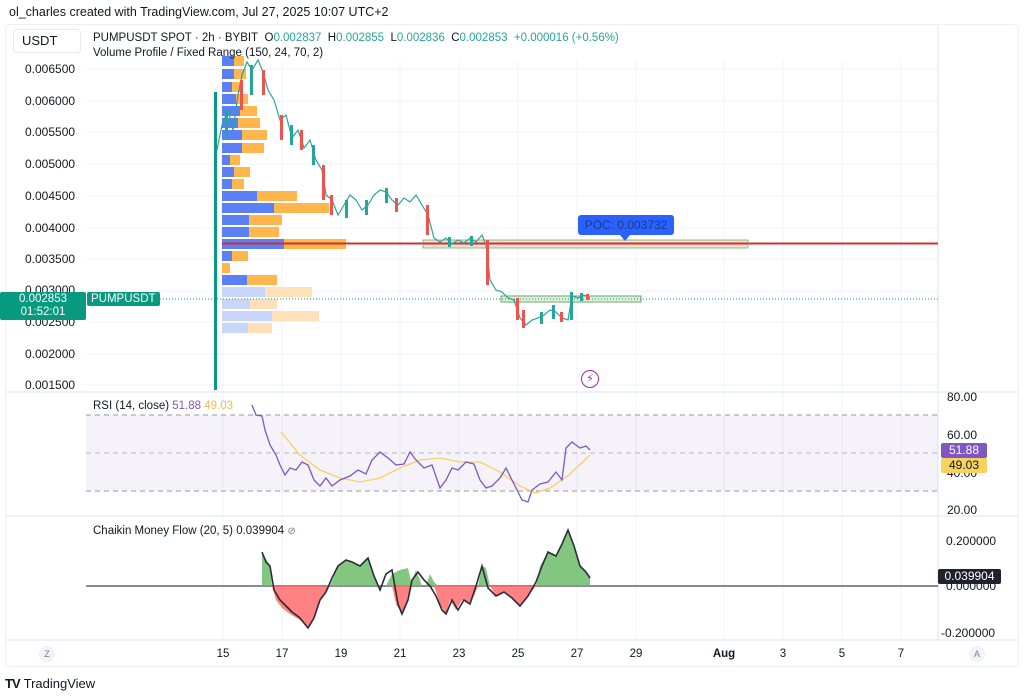  What do you see at coordinates (420, 38) in the screenshot?
I see `low-value: 0.002836` at bounding box center [420, 38].